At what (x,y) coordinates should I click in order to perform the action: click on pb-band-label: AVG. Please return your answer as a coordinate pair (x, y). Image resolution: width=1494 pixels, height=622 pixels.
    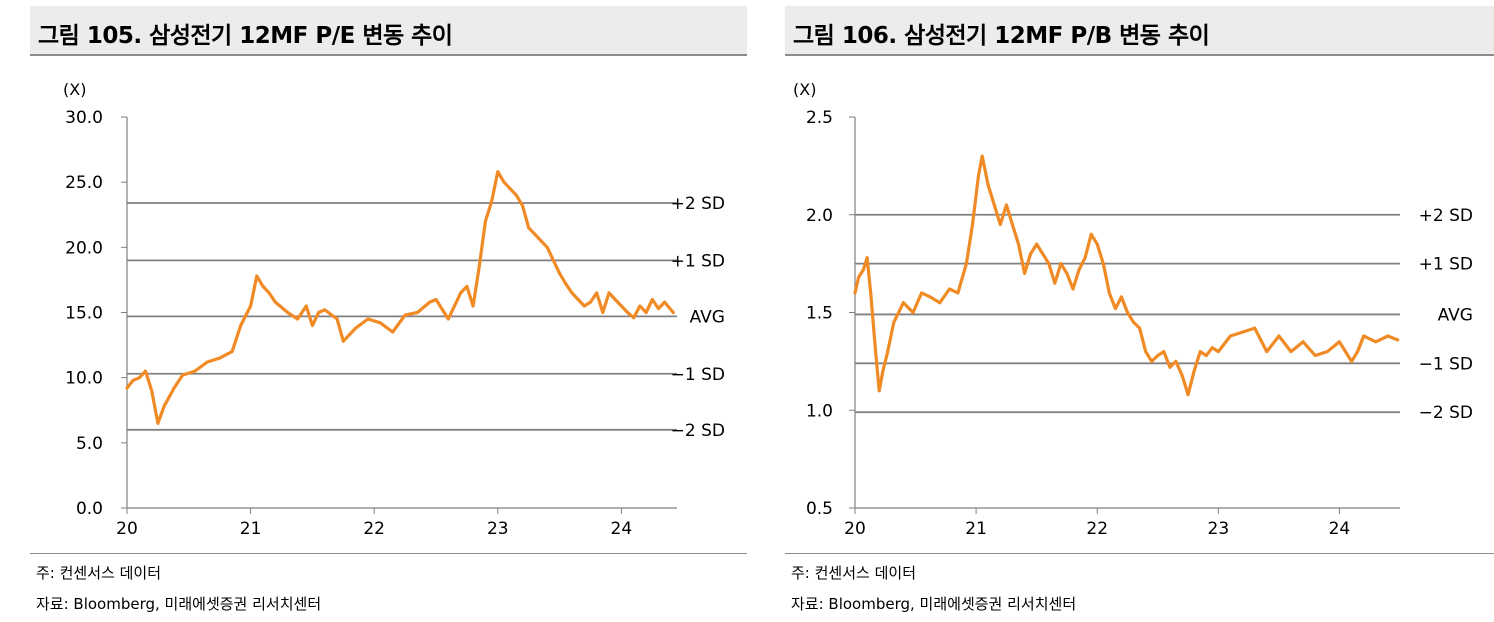
    Looking at the image, I should click on (1455, 315).